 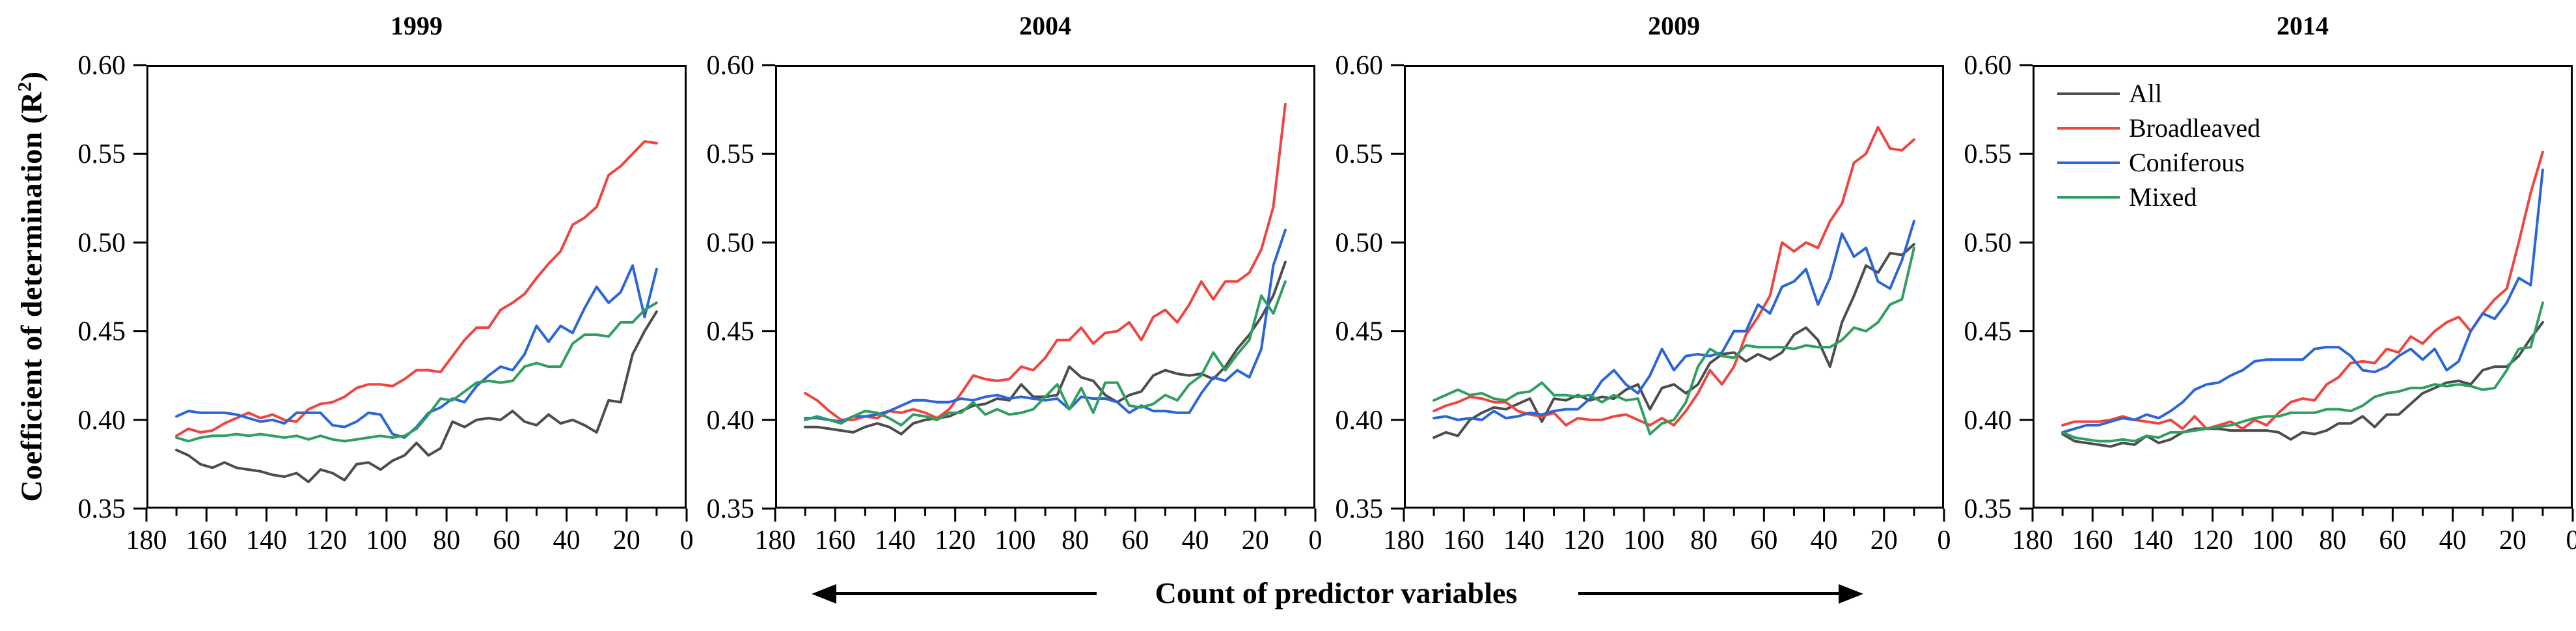 I want to click on legend-item-coniferous: Coniferous, so click(x=2158, y=163).